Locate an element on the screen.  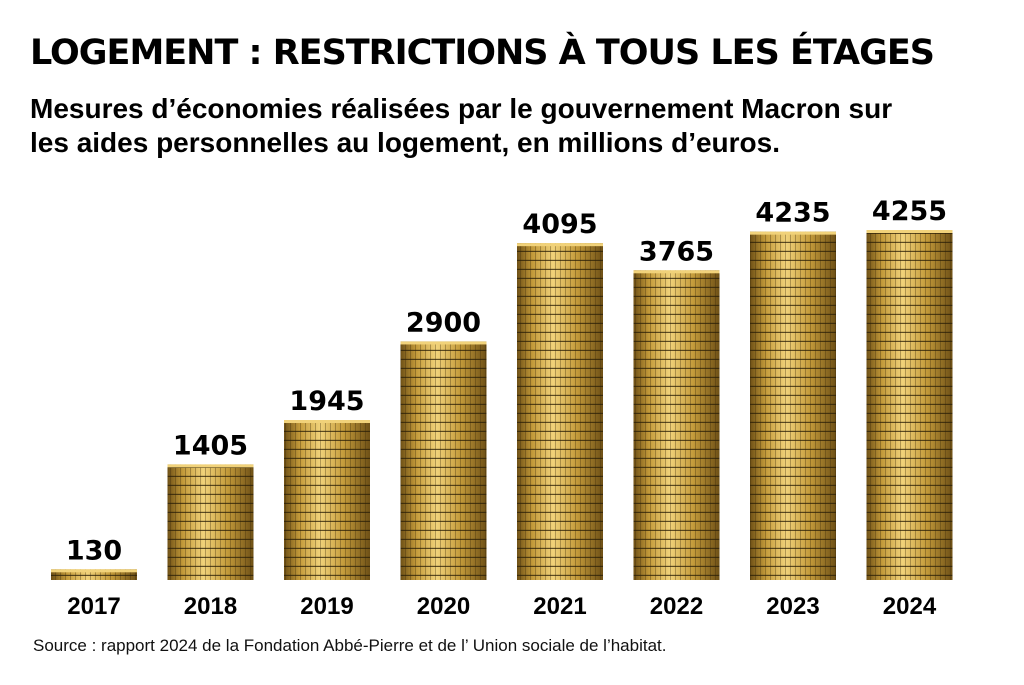
bar-2022 is located at coordinates (676, 425).